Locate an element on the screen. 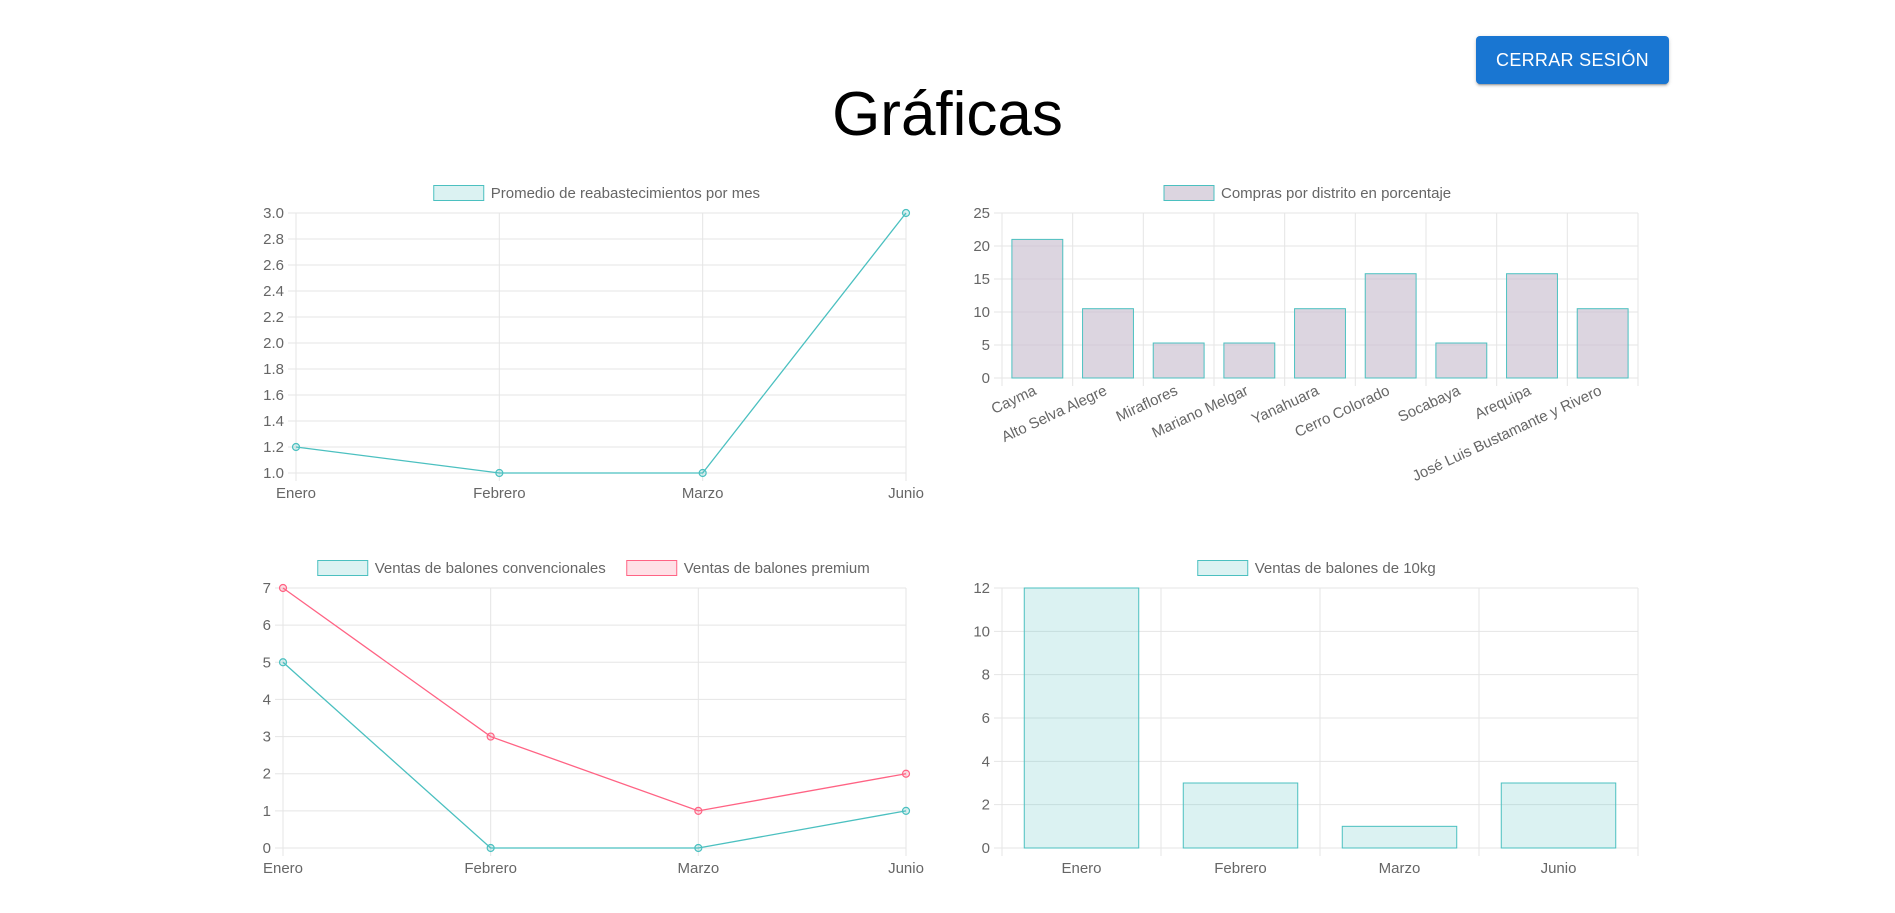  y-tick-label: 1.8 is located at coordinates (273, 369).